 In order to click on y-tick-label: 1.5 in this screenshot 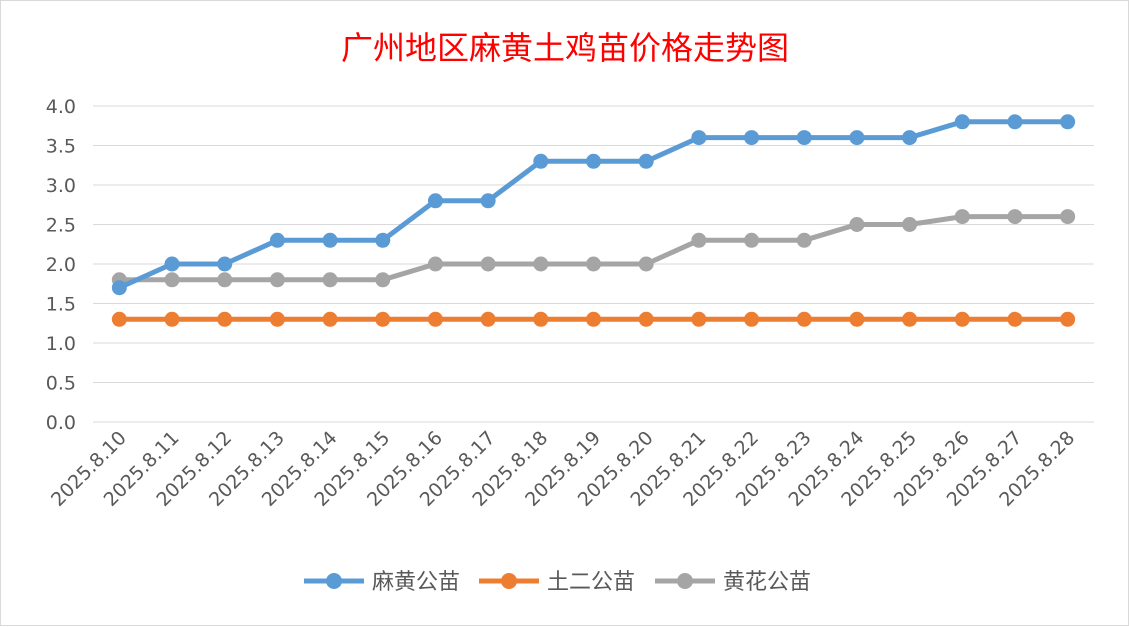, I will do `click(61, 305)`.